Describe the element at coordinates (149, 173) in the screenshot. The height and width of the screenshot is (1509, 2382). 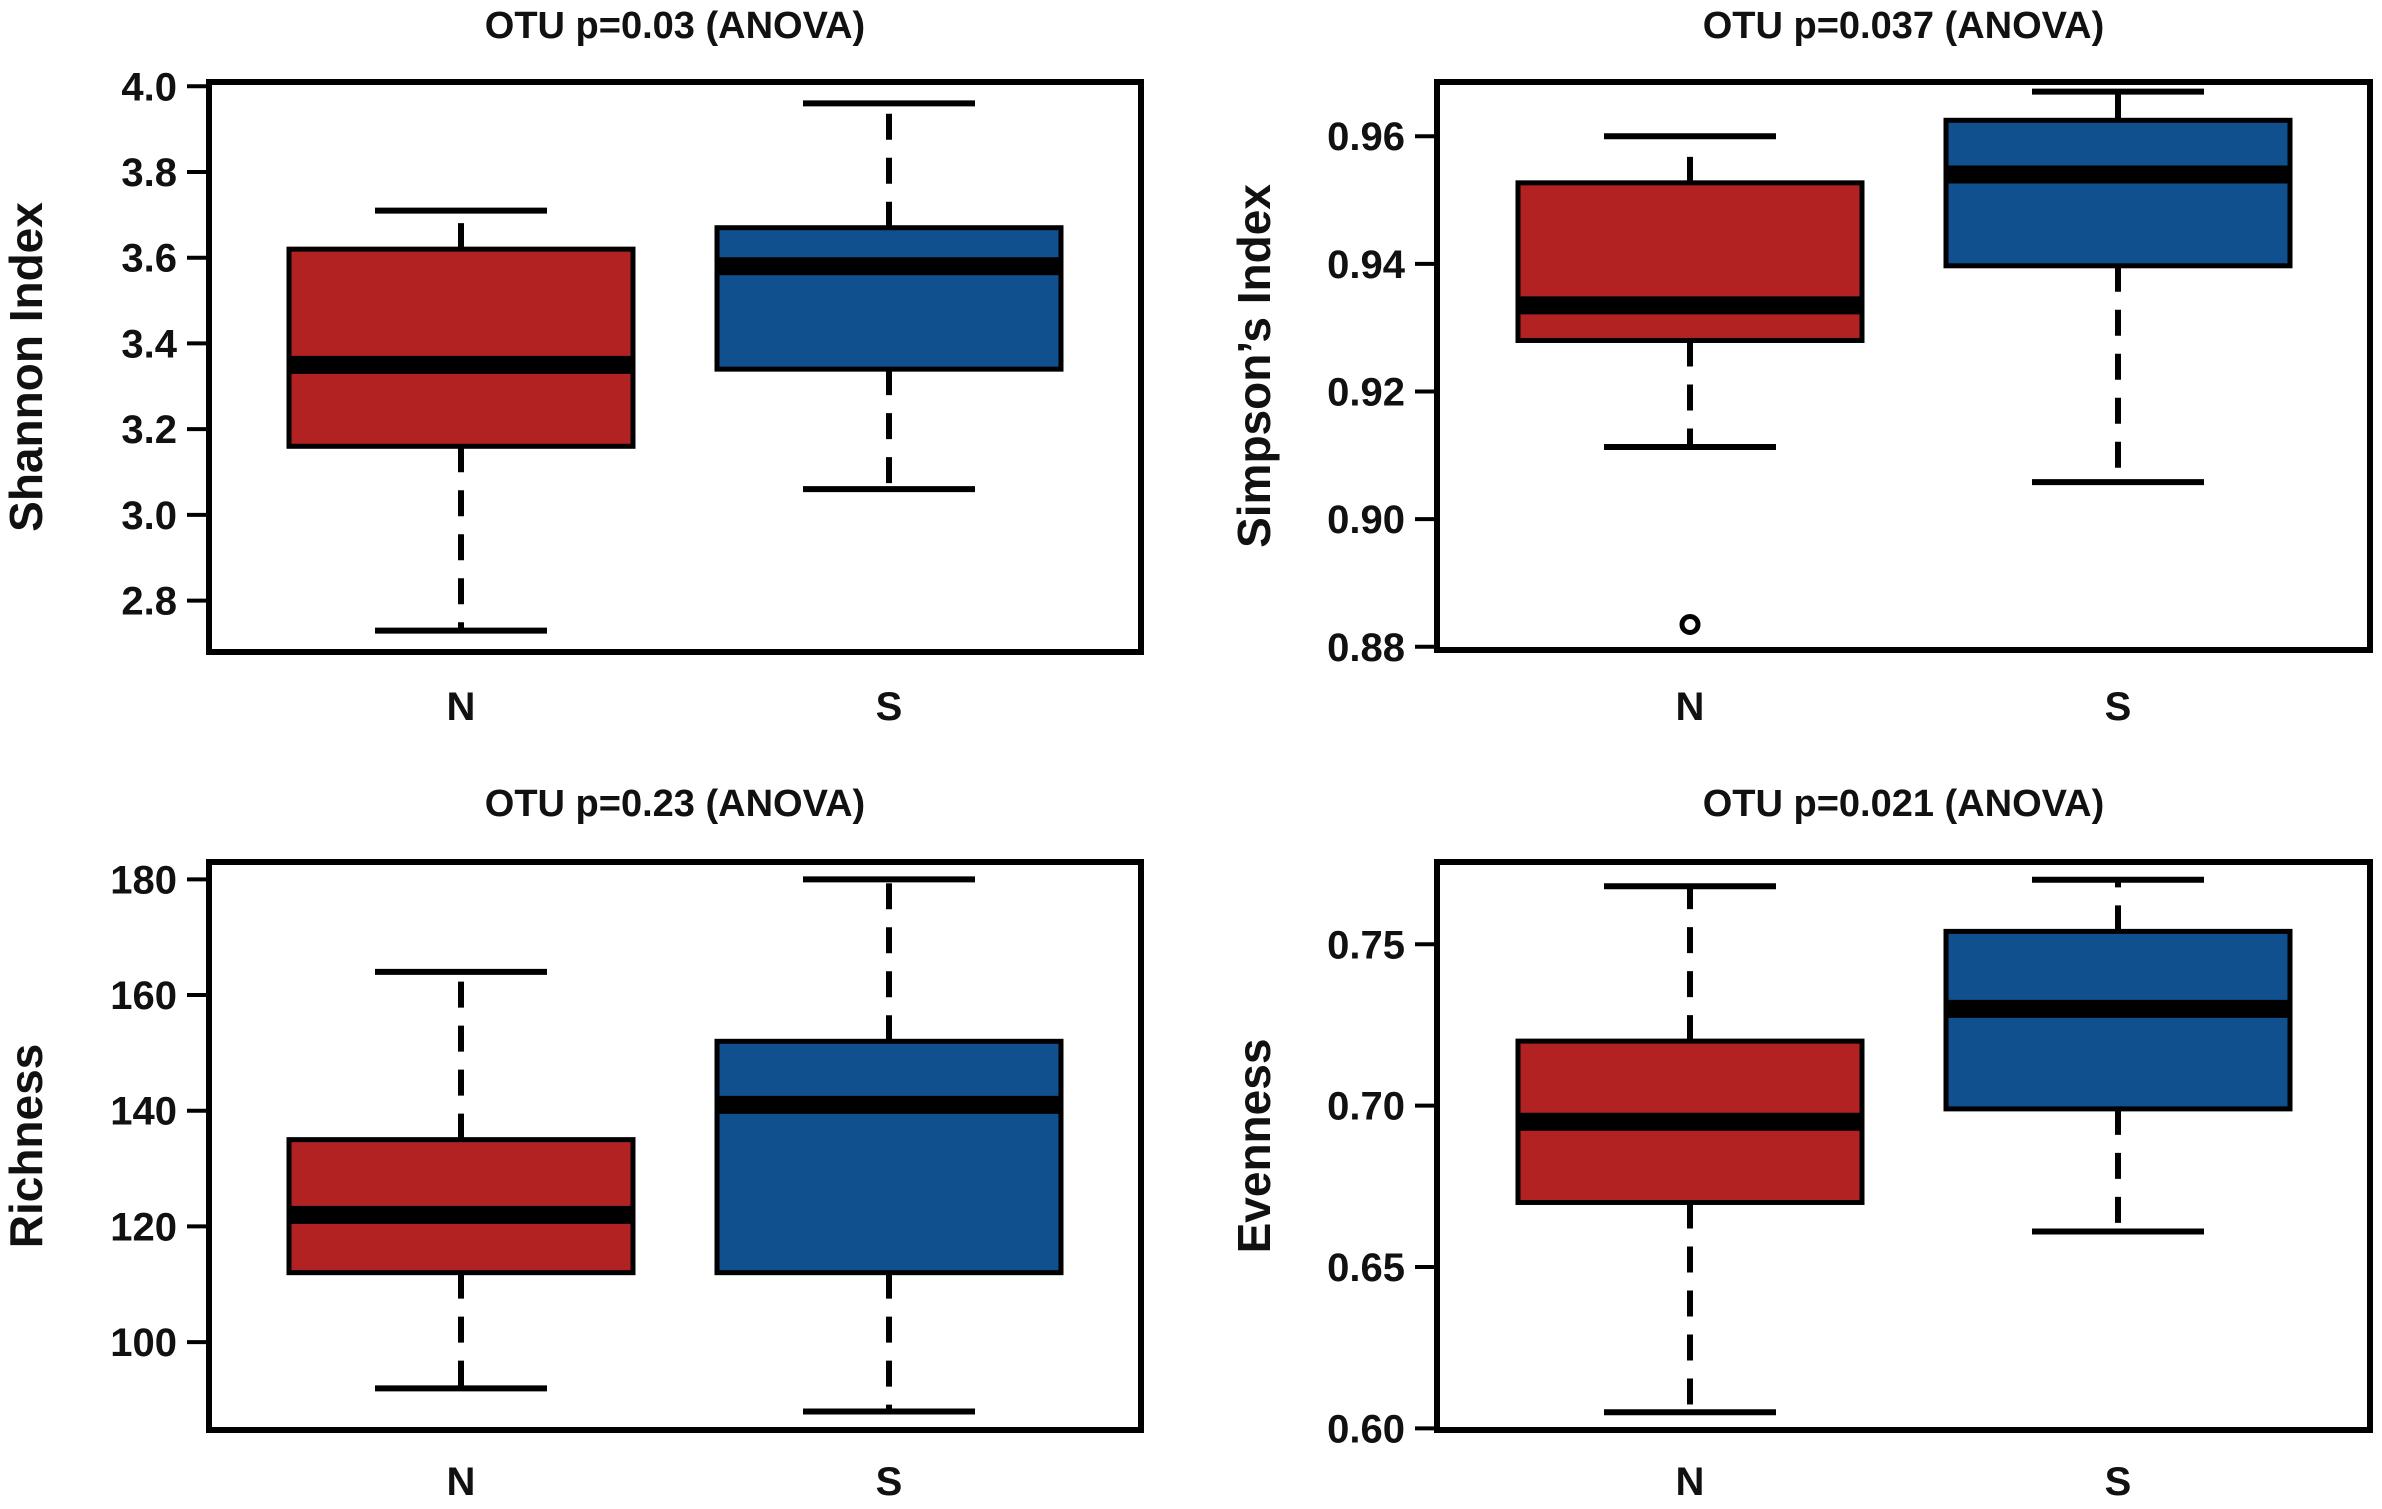
I see `y-tick-label: 3.8` at that location.